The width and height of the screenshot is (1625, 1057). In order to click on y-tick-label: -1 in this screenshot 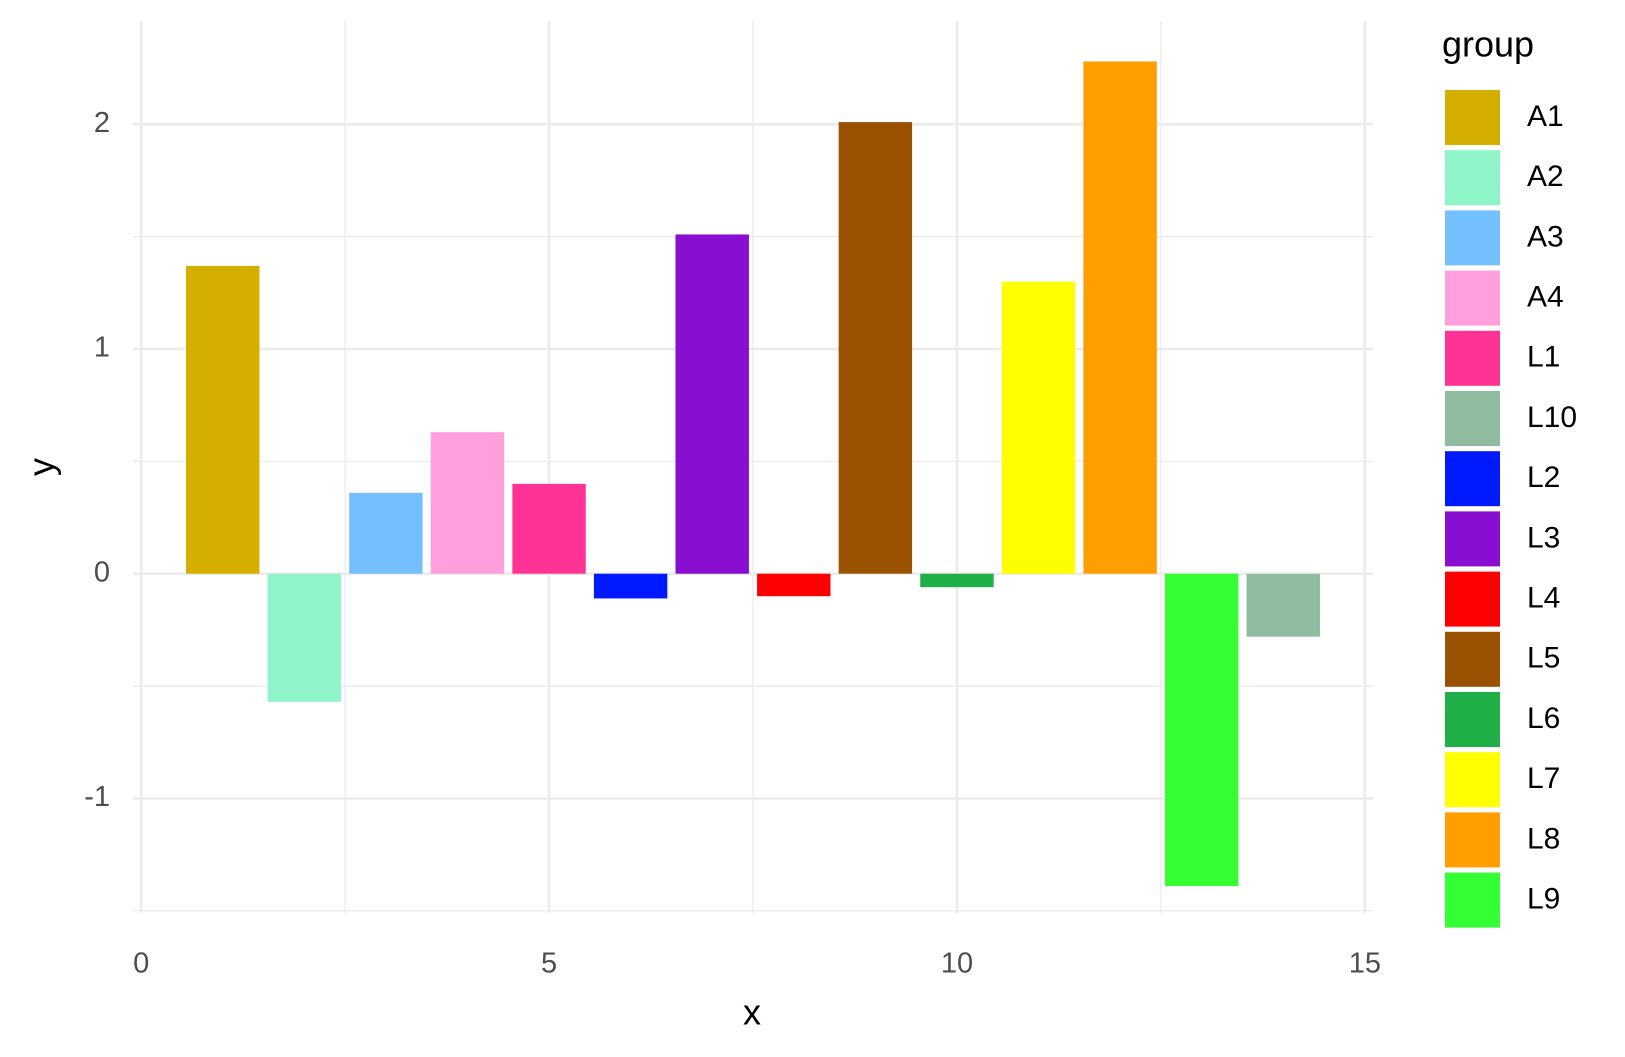, I will do `click(97, 797)`.